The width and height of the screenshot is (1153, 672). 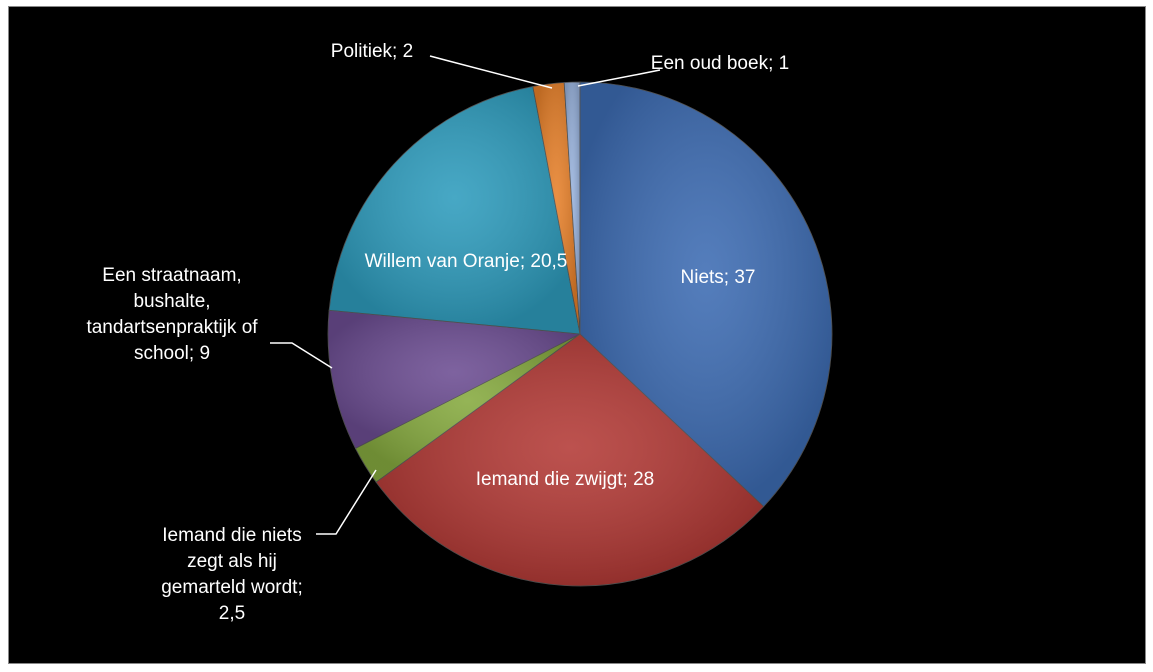 I want to click on value-label: 28, so click(x=644, y=479).